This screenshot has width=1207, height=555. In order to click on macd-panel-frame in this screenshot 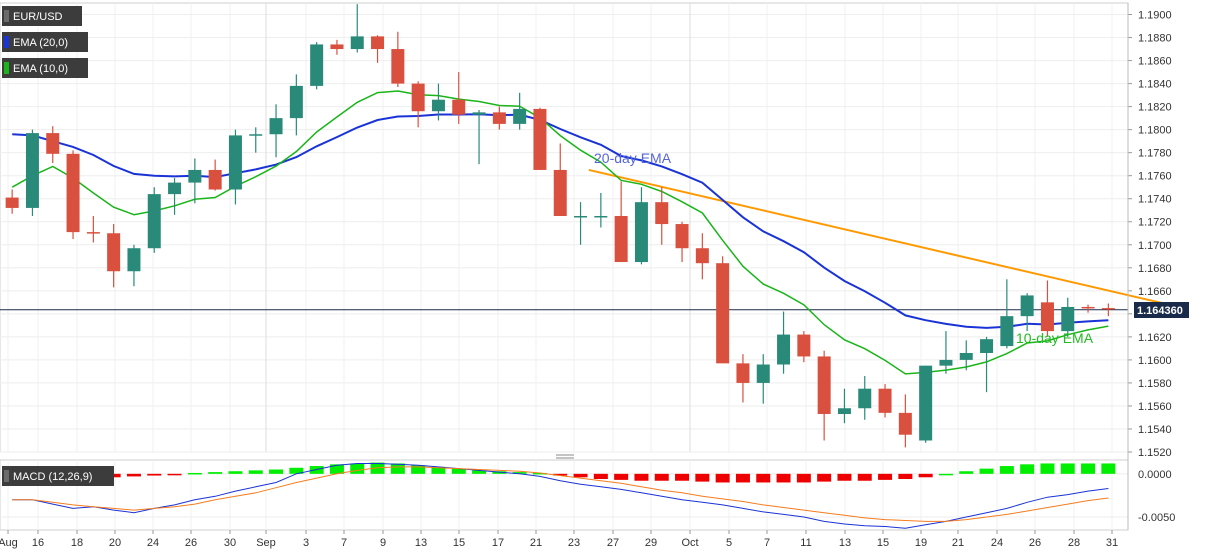, I will do `click(564, 495)`.